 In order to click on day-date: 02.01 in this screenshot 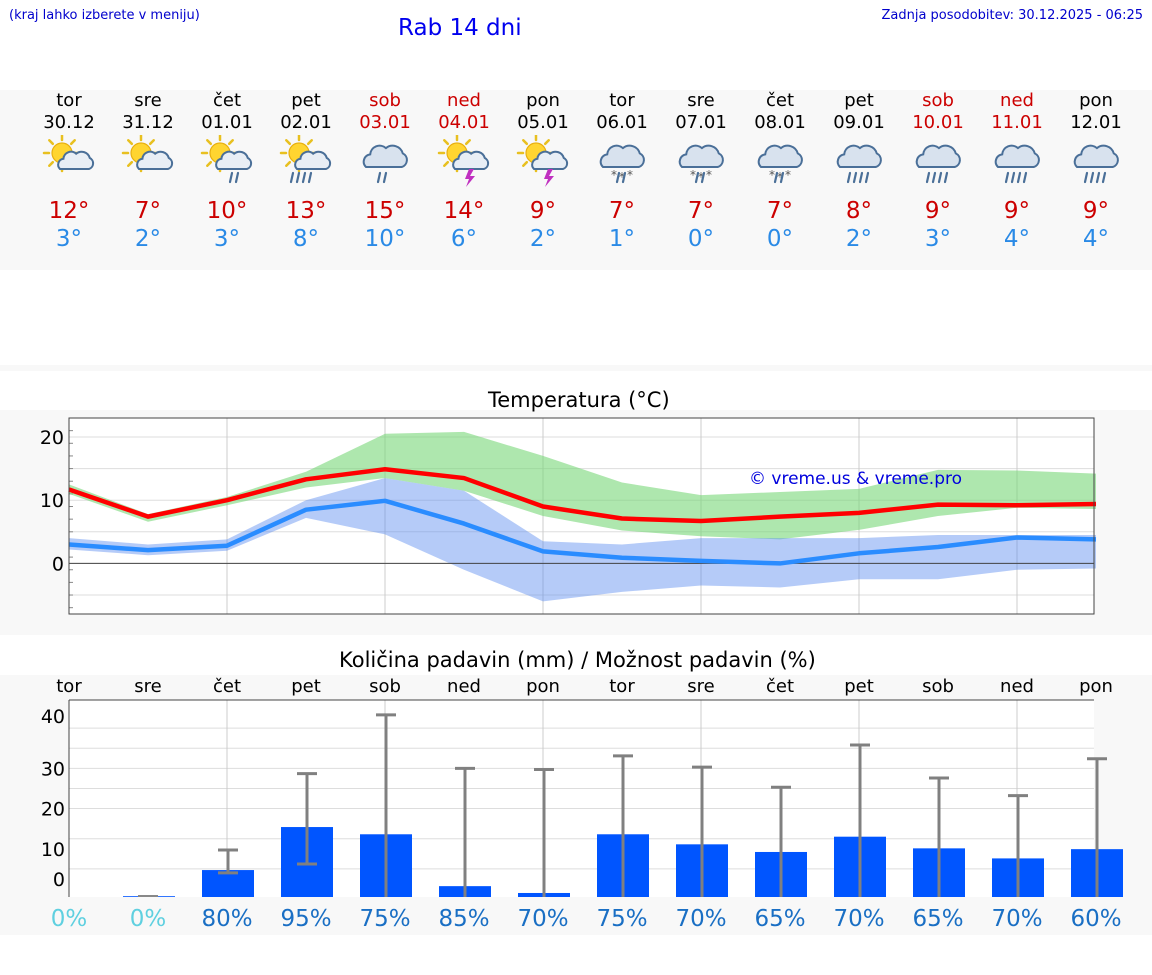, I will do `click(306, 122)`.